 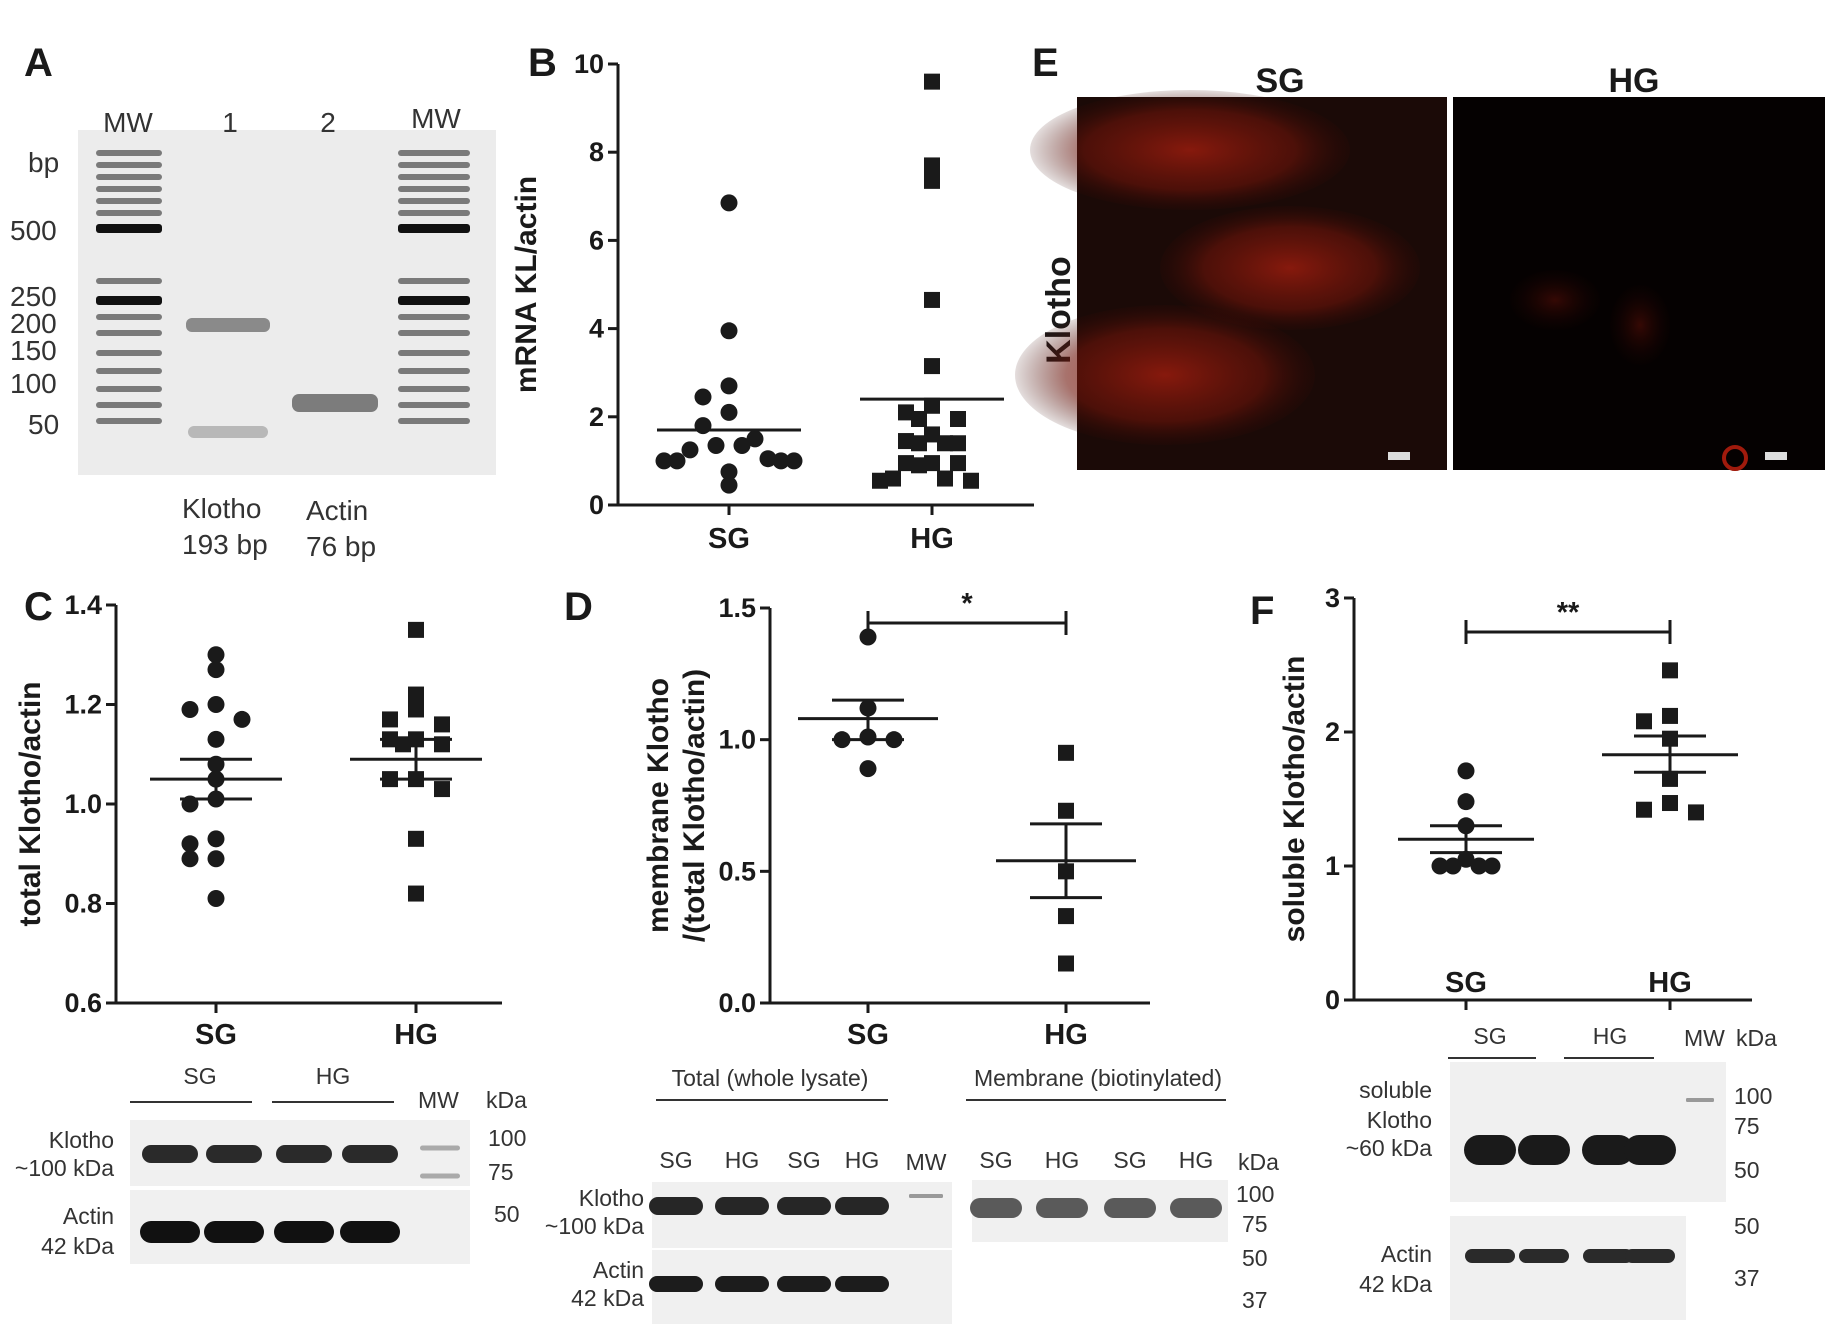 I want to click on panel-c-chart: 0.6 0.8 1.0 1.2 1.4 total Klotho/actin SG HG, so click(x=258, y=820).